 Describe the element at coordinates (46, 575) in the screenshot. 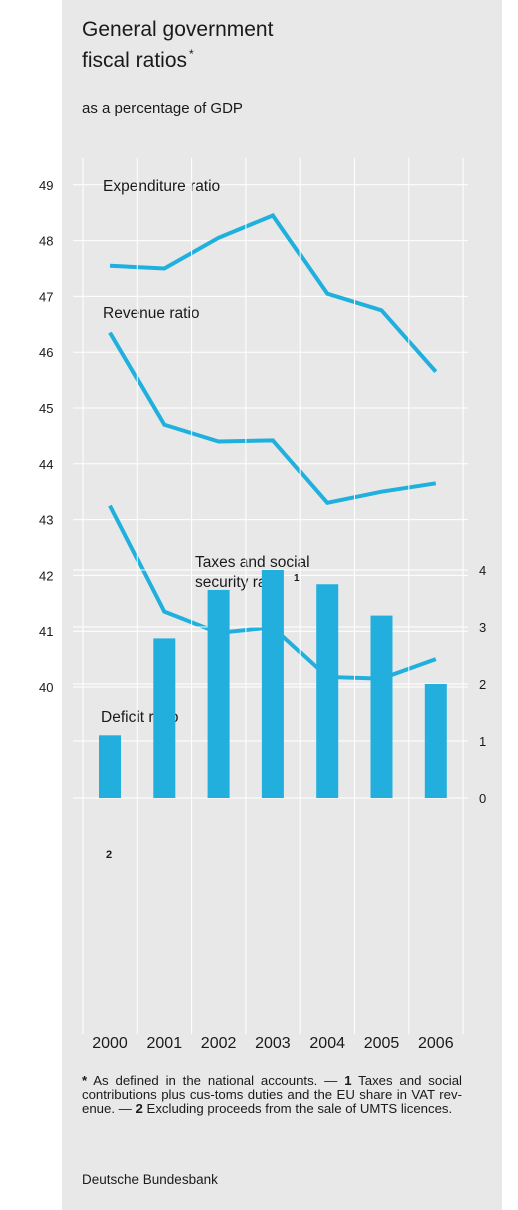

I see `line-y-tick-42: 42` at that location.